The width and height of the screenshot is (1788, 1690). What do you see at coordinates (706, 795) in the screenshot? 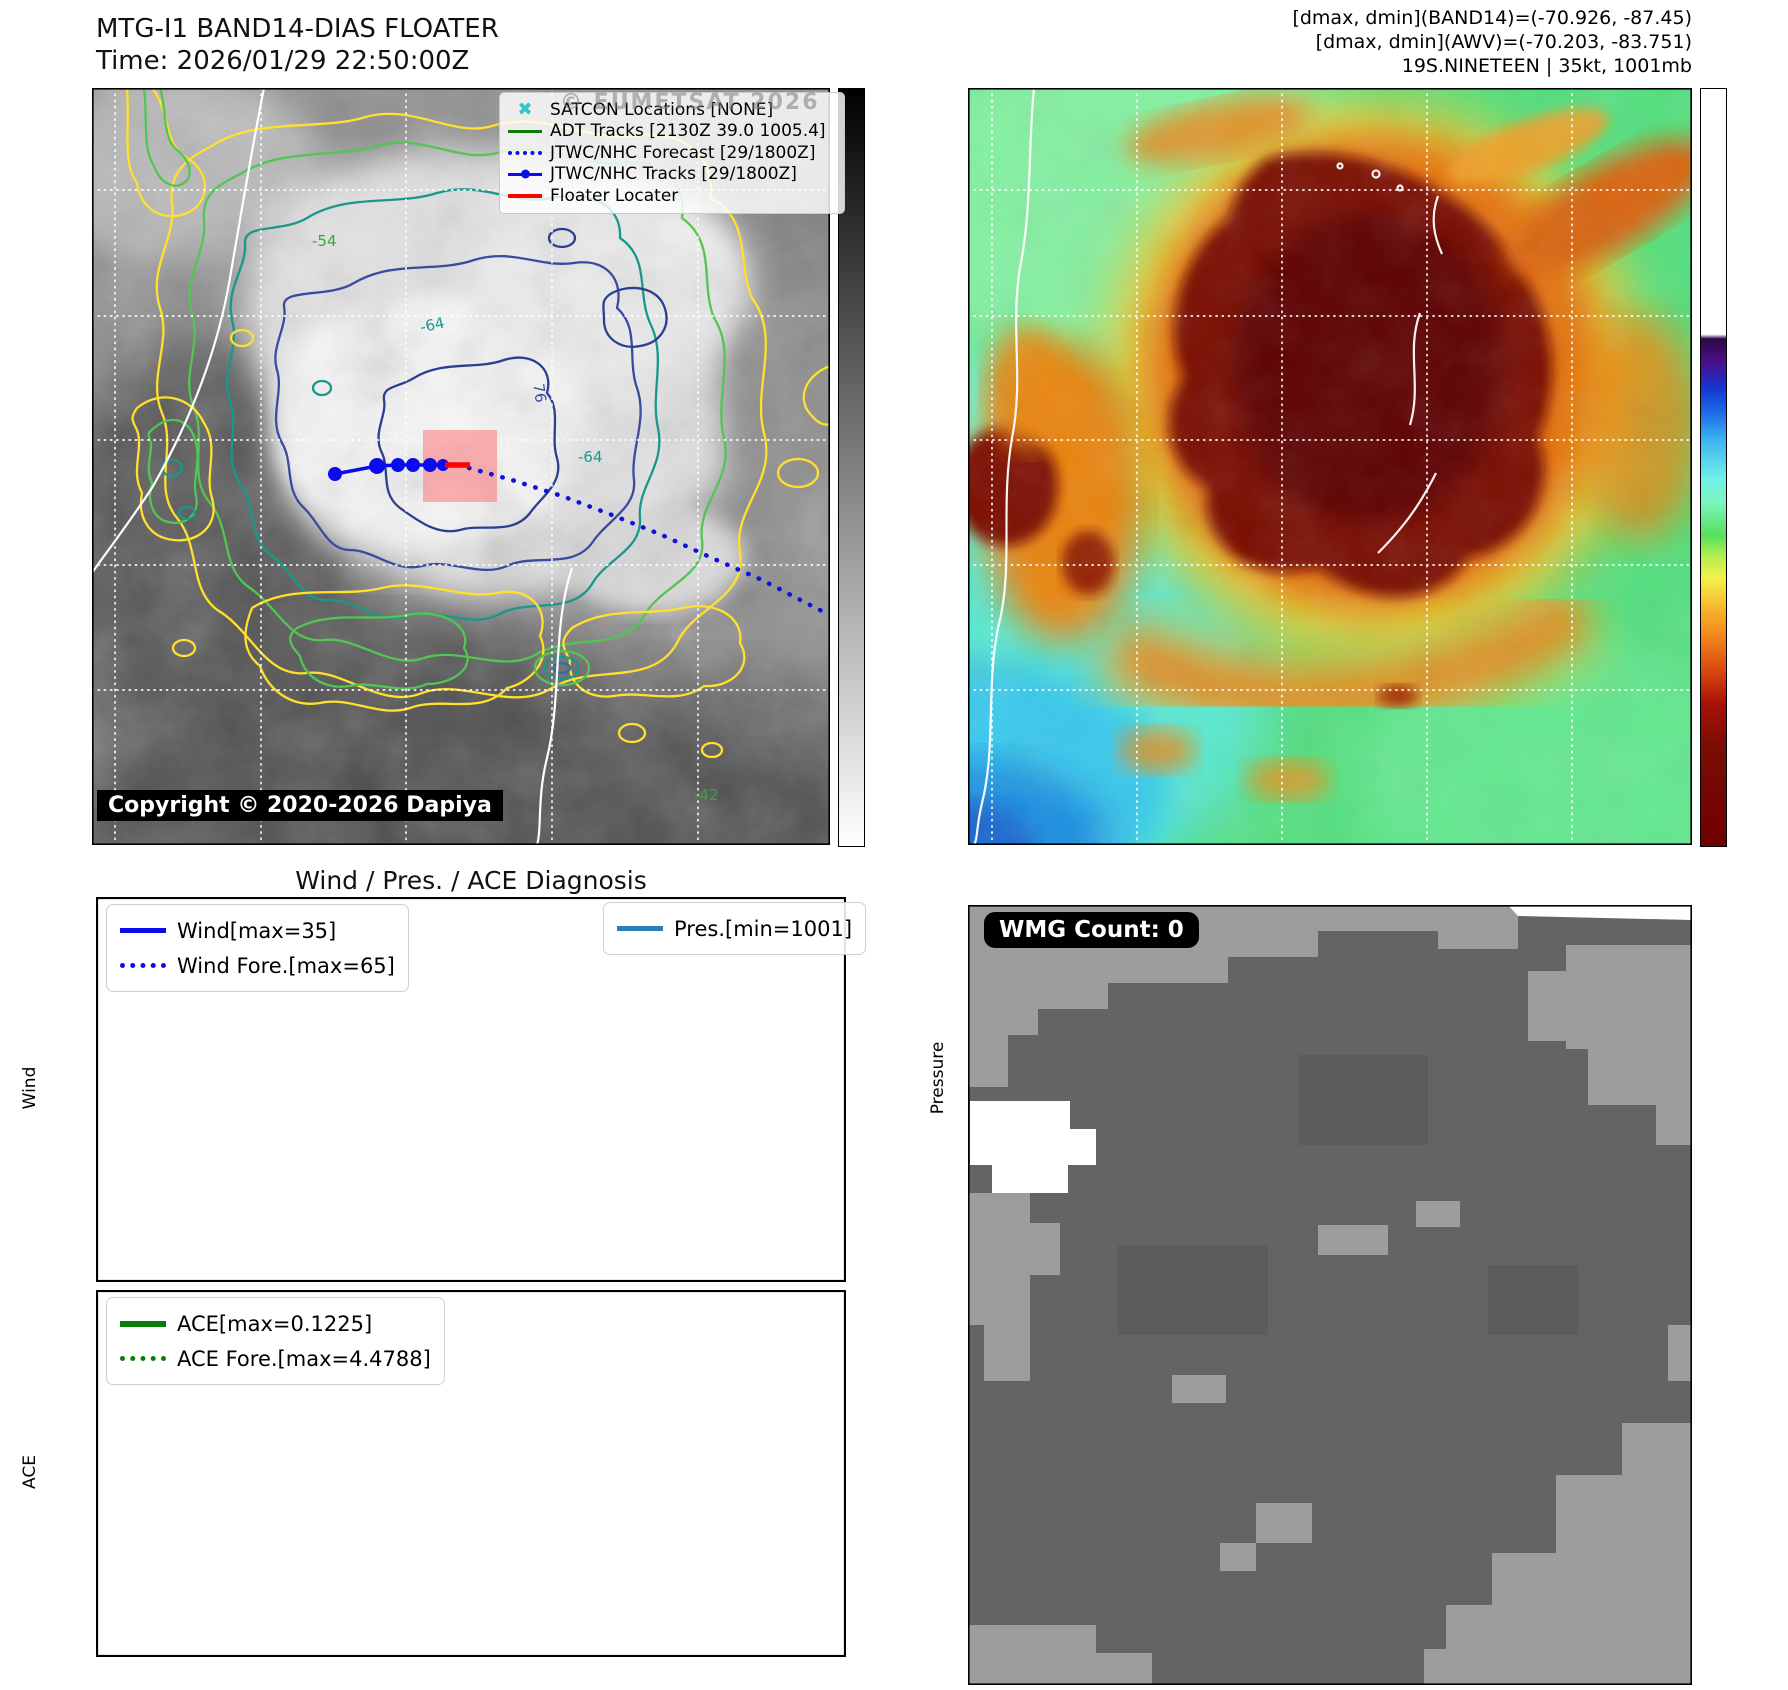
I see `contour-label: -42` at bounding box center [706, 795].